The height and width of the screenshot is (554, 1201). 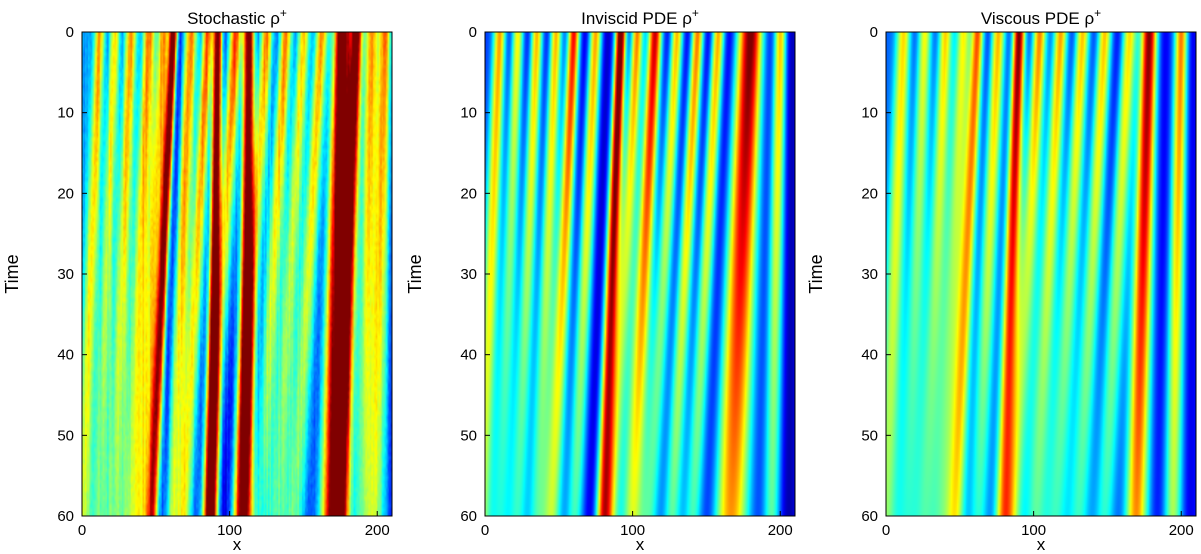 I want to click on panel-title: Stochastic ρ+, so click(x=237, y=17).